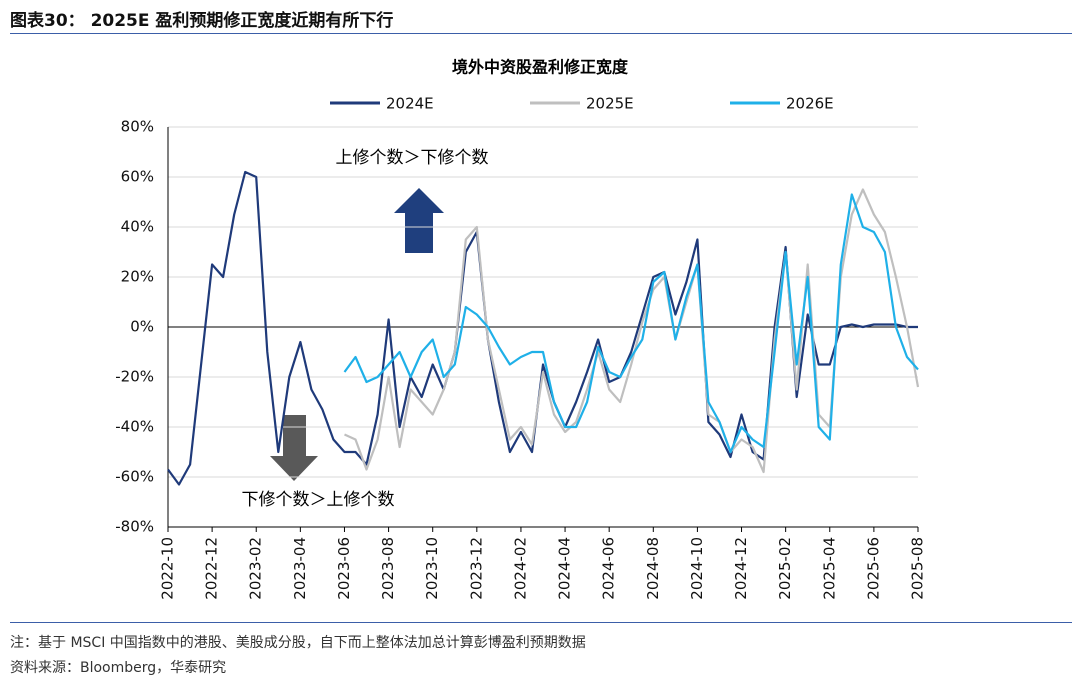 The image size is (1080, 684). Describe the element at coordinates (609, 568) in the screenshot. I see `x-tick-label: 2024-06` at that location.